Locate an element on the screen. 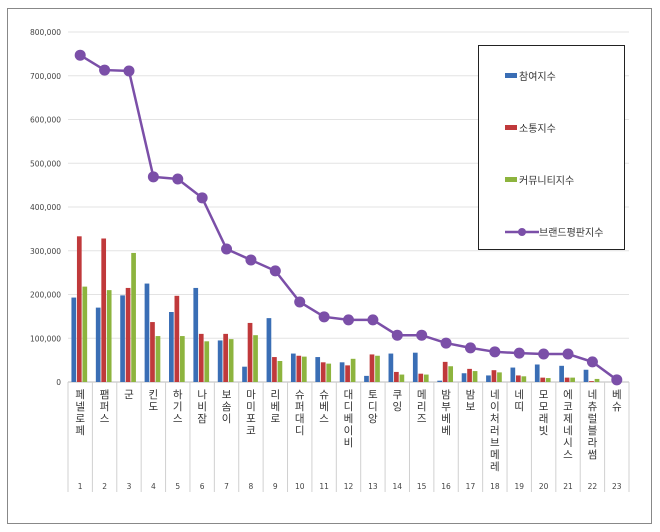 Image resolution: width=660 pixels, height=532 pixels. rank-label: 3 is located at coordinates (129, 486).